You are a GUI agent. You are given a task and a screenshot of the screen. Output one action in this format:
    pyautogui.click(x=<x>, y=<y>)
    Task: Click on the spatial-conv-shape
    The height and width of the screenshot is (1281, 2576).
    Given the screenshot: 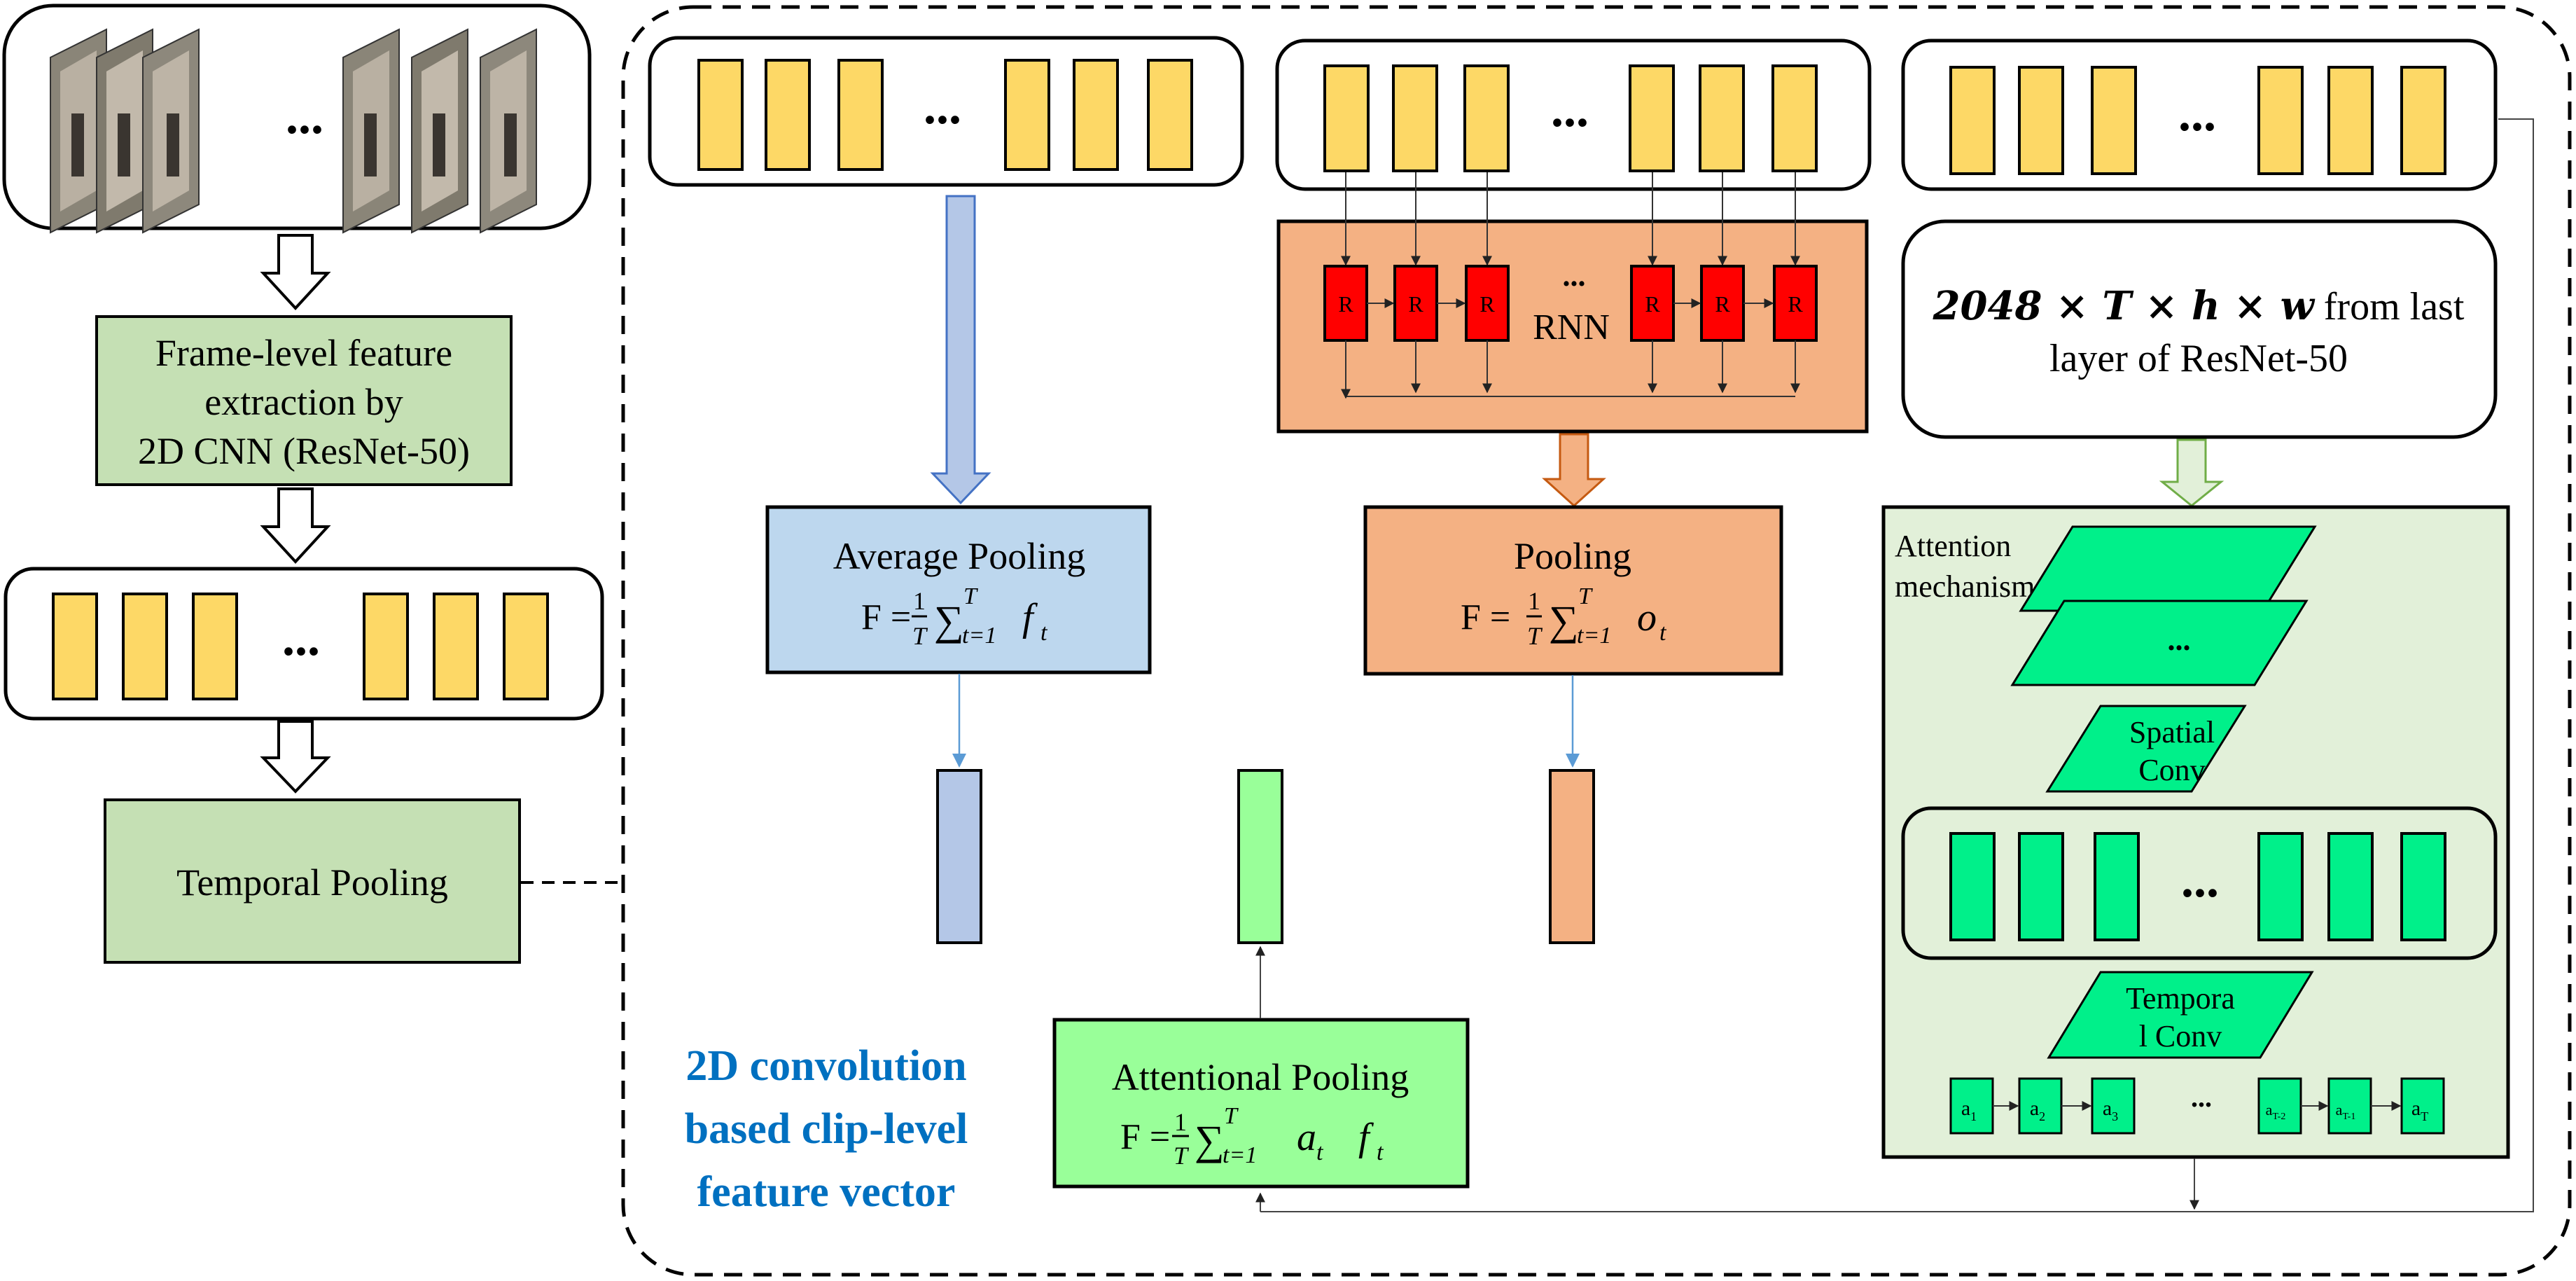 What is the action you would take?
    pyautogui.click(x=2146, y=749)
    